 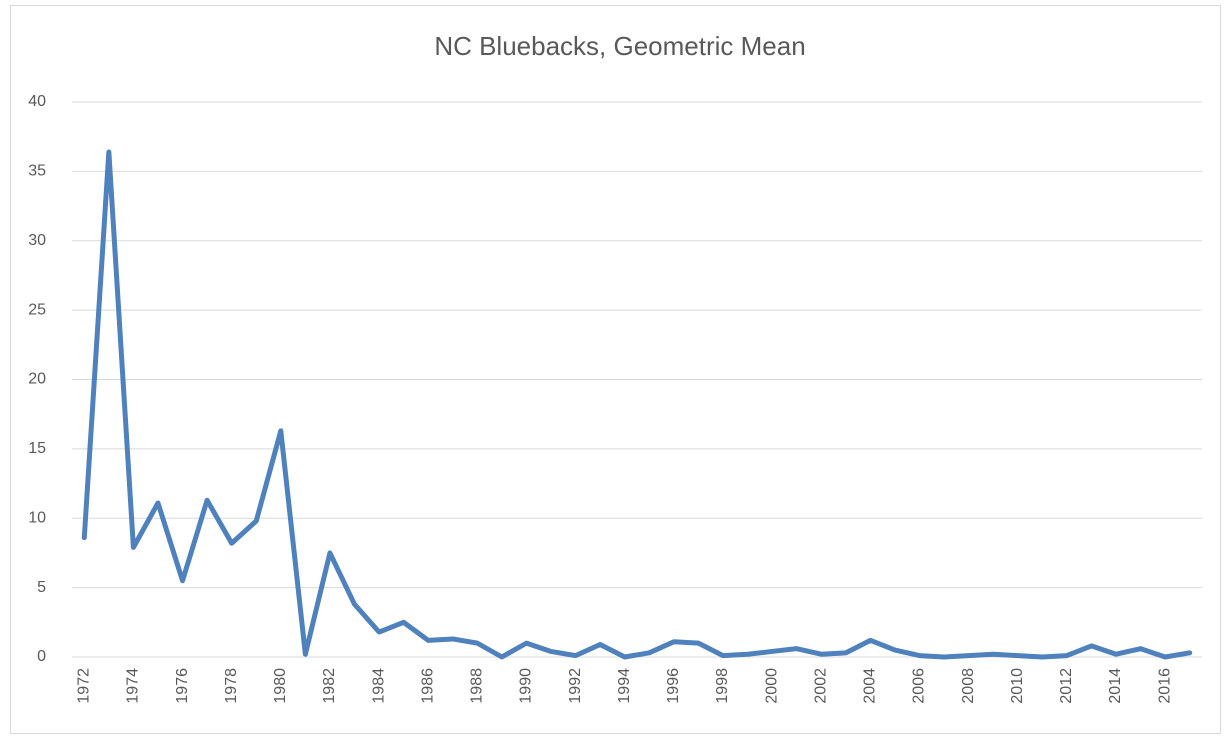 I want to click on x-tick-label: 1996, so click(x=673, y=686).